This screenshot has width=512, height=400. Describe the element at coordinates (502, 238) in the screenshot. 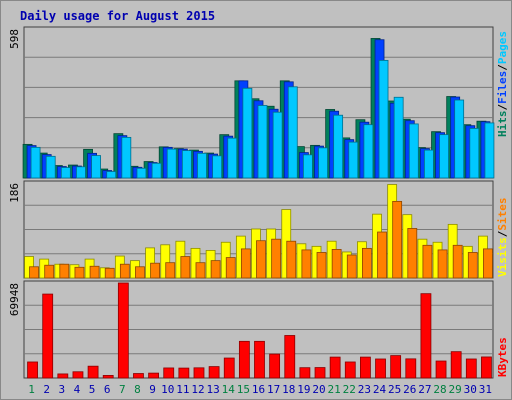

I see `legend-middle: Visits/Sites` at that location.